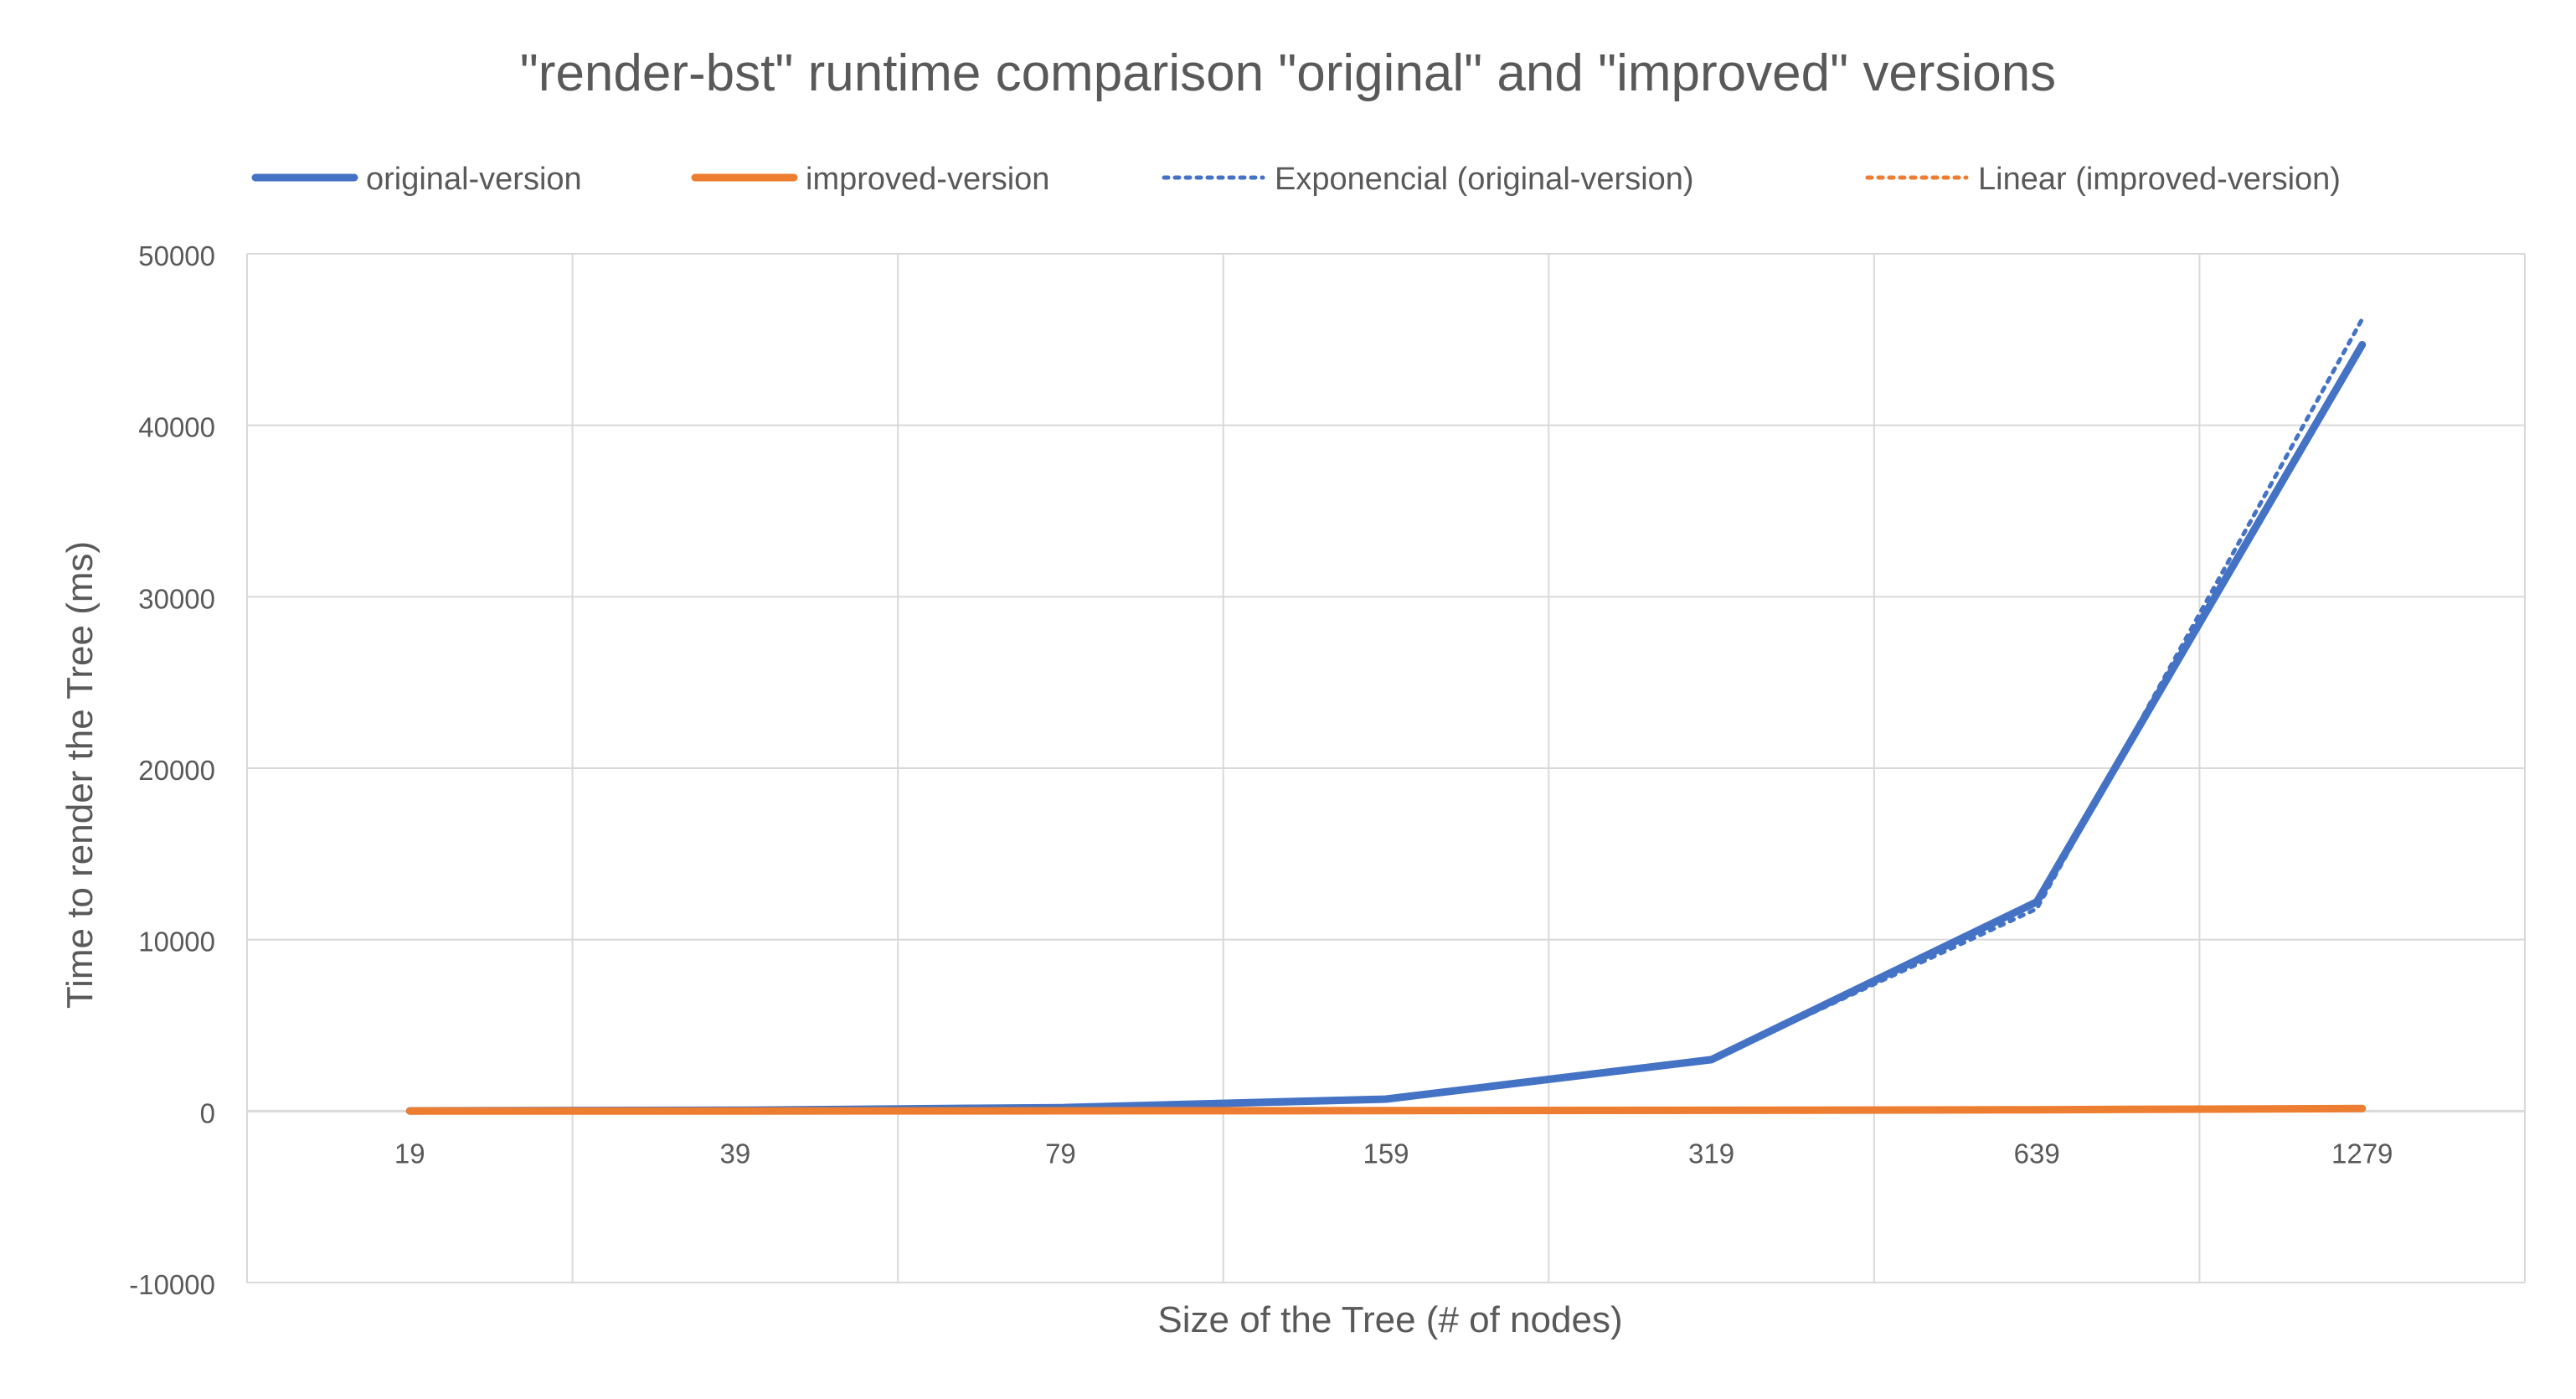 The height and width of the screenshot is (1399, 2576). Describe the element at coordinates (2362, 1153) in the screenshot. I see `x-tick-label: 1279` at that location.